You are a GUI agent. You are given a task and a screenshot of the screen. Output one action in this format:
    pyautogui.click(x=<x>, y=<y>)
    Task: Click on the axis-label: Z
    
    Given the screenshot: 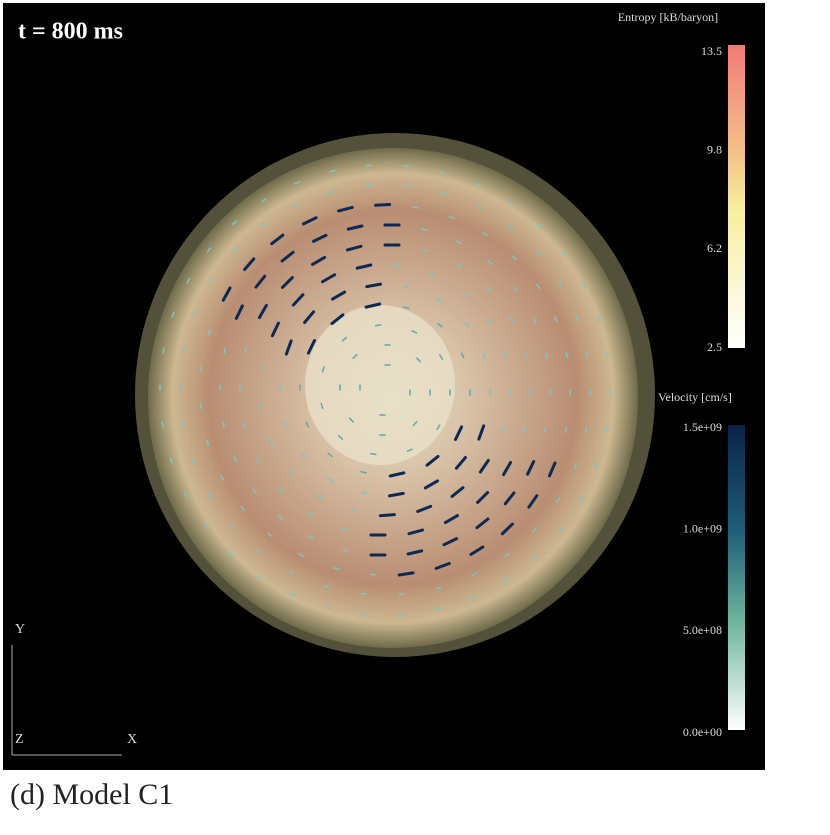 What is the action you would take?
    pyautogui.click(x=19, y=739)
    